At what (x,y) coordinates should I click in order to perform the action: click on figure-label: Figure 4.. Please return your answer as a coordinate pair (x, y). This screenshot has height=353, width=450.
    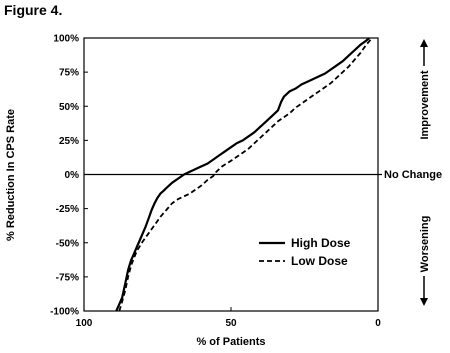
    Looking at the image, I should click on (33, 10).